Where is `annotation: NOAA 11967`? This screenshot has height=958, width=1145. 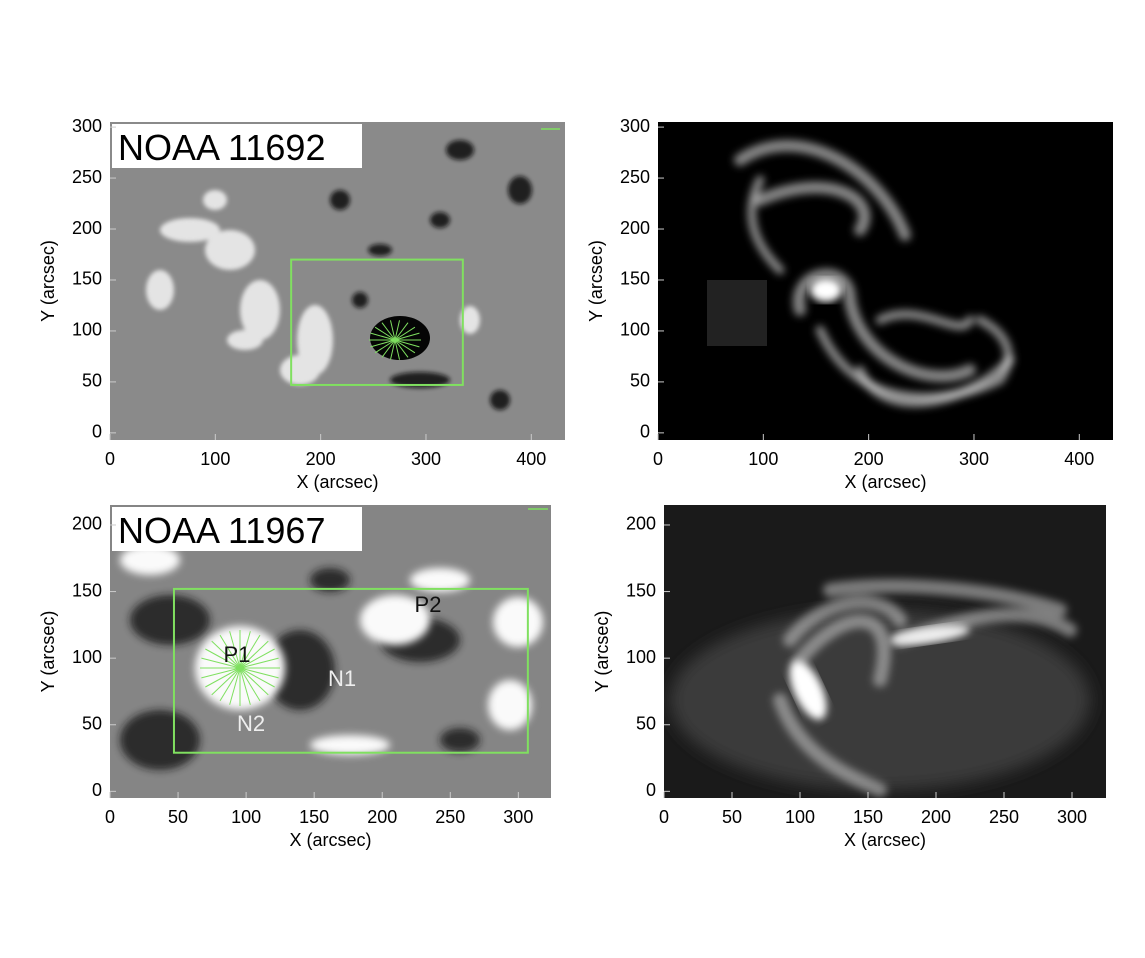
annotation: NOAA 11967 is located at coordinates (221, 530).